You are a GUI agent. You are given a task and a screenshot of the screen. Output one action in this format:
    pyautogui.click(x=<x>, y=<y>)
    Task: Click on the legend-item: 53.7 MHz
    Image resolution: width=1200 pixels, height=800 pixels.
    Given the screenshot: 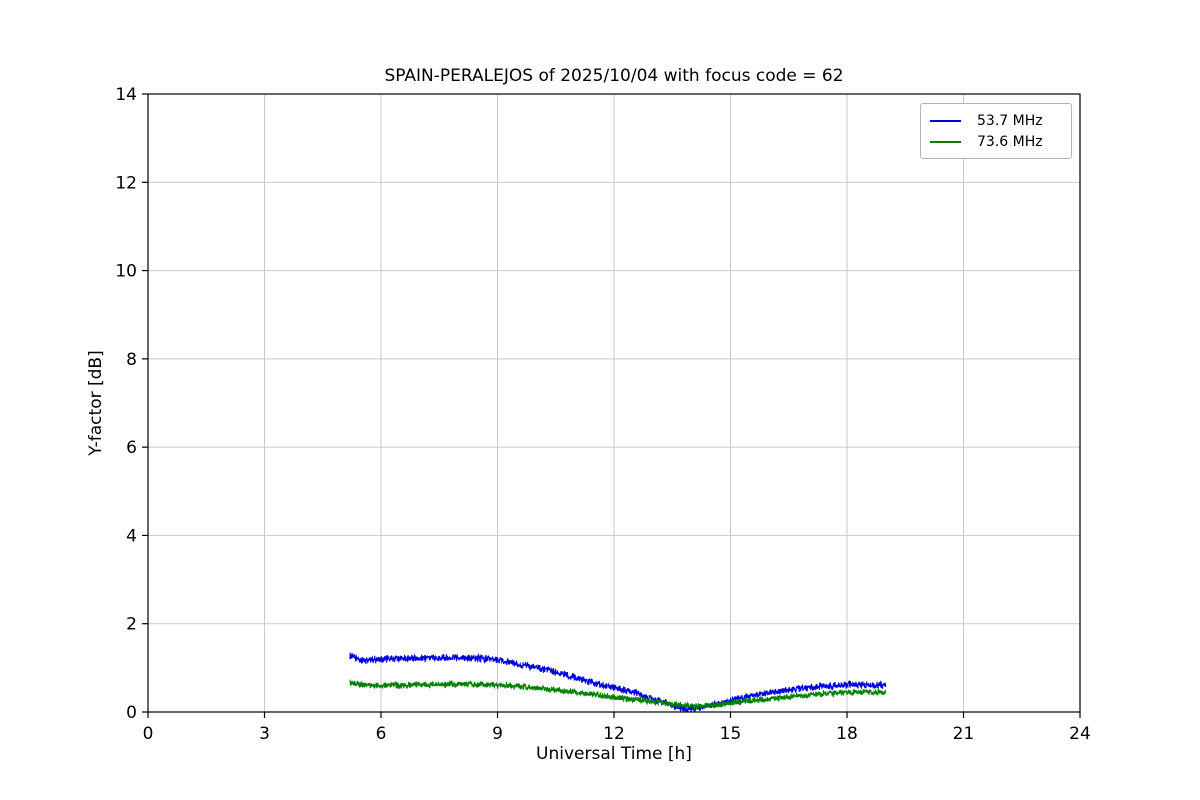 What is the action you would take?
    pyautogui.click(x=996, y=120)
    